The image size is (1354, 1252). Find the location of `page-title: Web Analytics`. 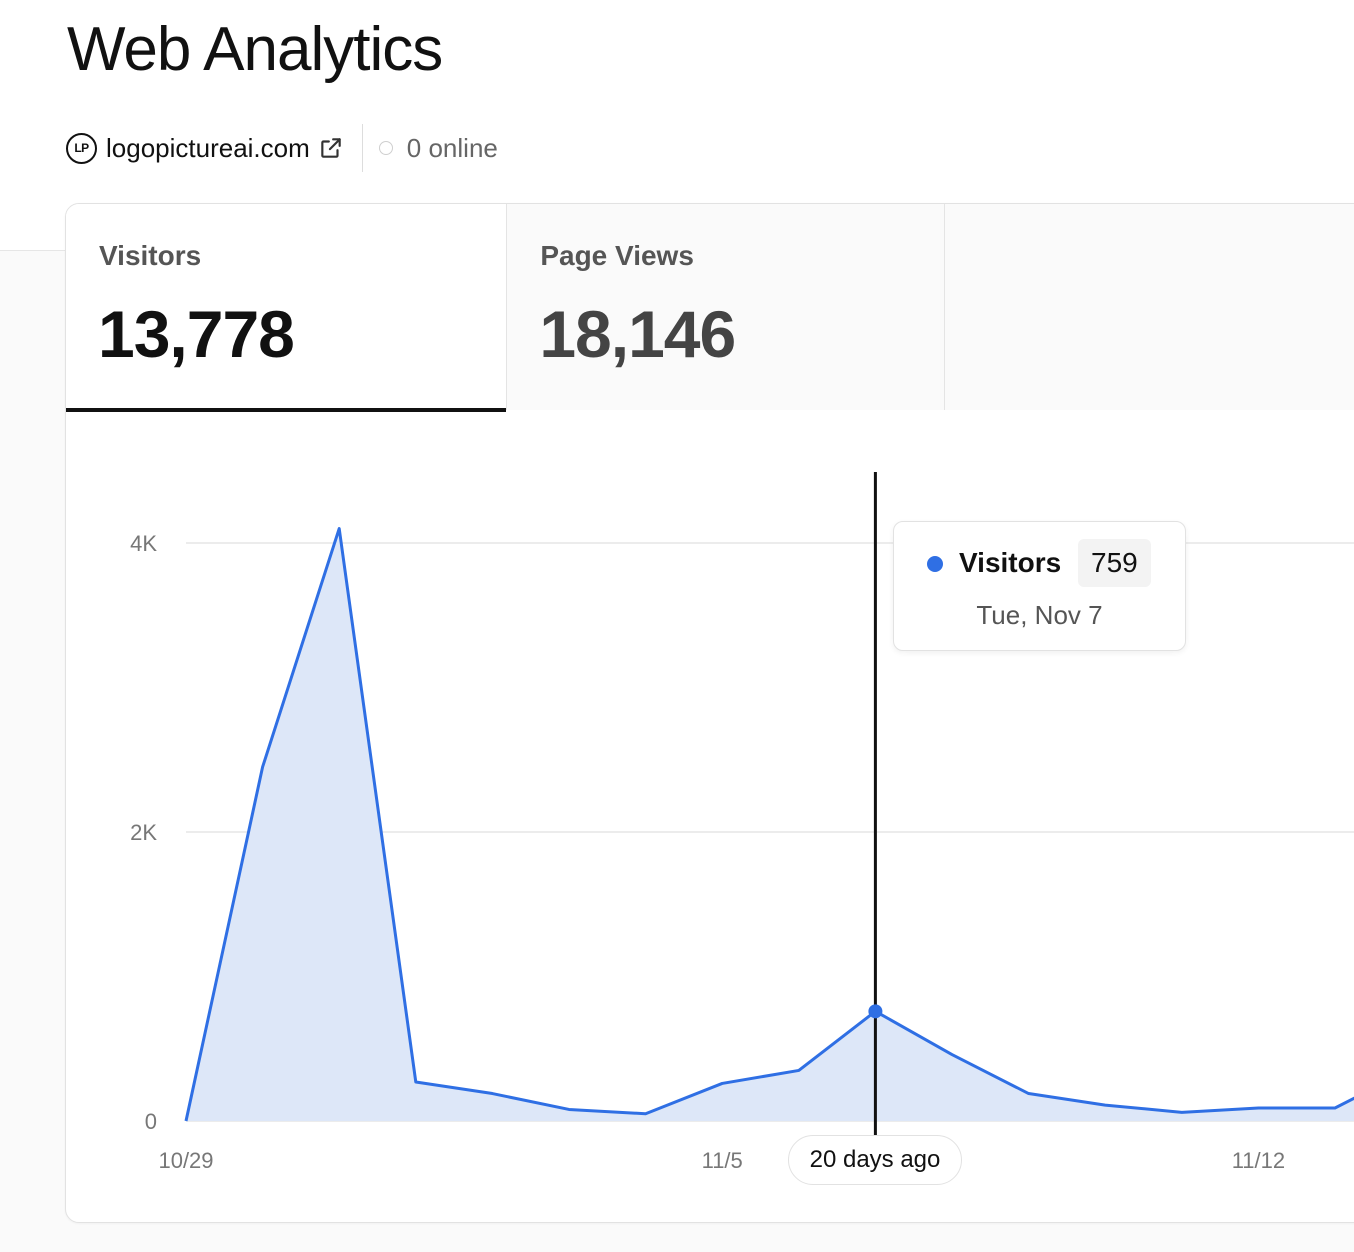

page-title: Web Analytics is located at coordinates (255, 49).